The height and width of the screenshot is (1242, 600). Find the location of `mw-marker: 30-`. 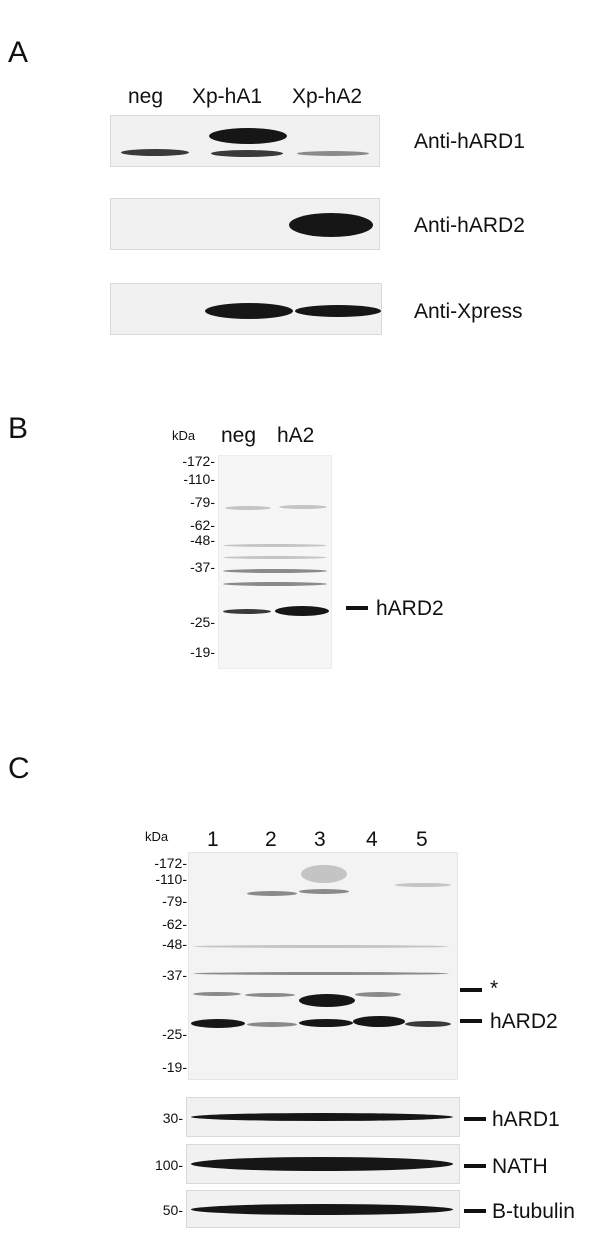

mw-marker: 30- is located at coordinates (172, 1118).